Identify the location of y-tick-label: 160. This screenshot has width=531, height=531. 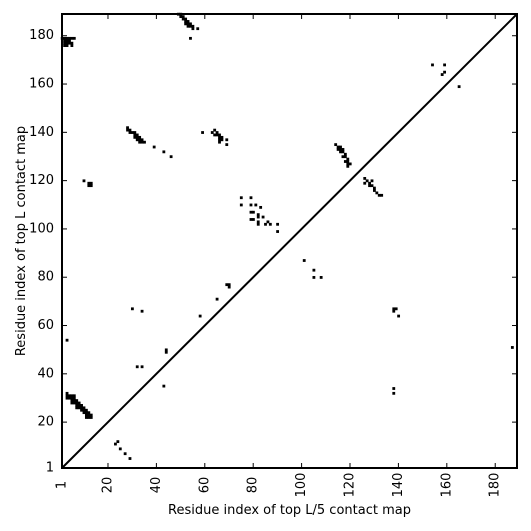
(41, 84).